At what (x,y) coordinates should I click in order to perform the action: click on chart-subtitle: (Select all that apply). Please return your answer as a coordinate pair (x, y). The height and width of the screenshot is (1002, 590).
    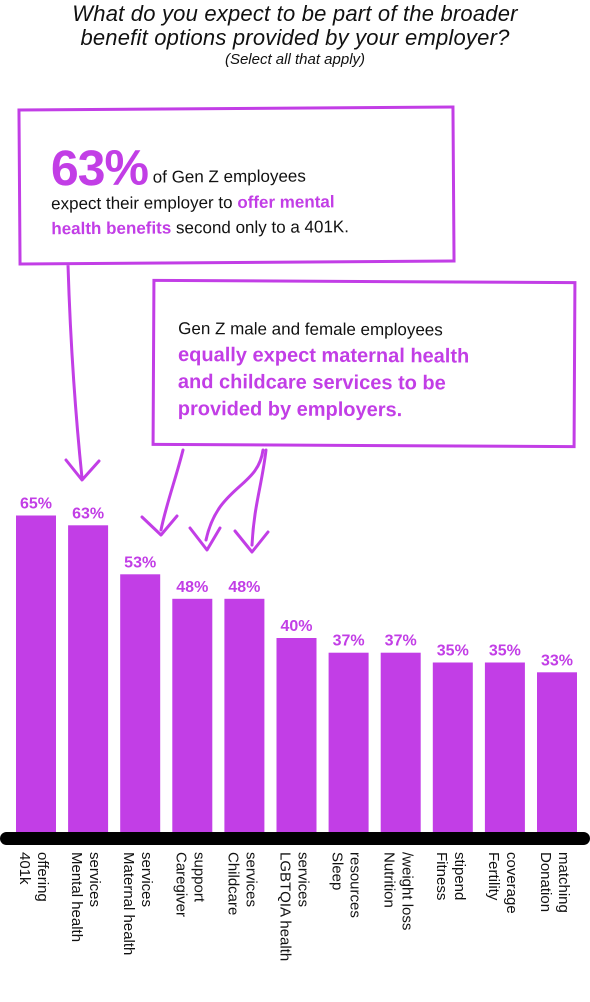
    Looking at the image, I should click on (295, 59).